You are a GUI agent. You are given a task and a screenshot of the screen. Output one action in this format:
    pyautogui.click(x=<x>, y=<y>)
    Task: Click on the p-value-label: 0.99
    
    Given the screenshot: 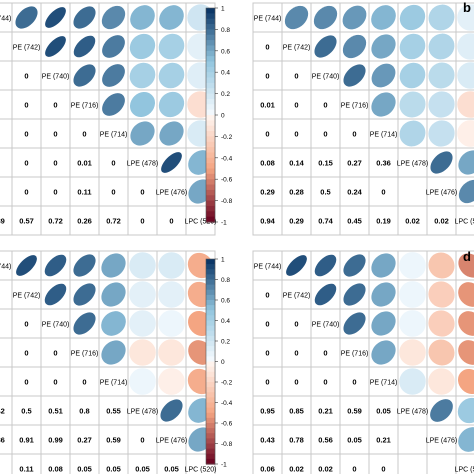 What is the action you would take?
    pyautogui.click(x=55, y=440)
    